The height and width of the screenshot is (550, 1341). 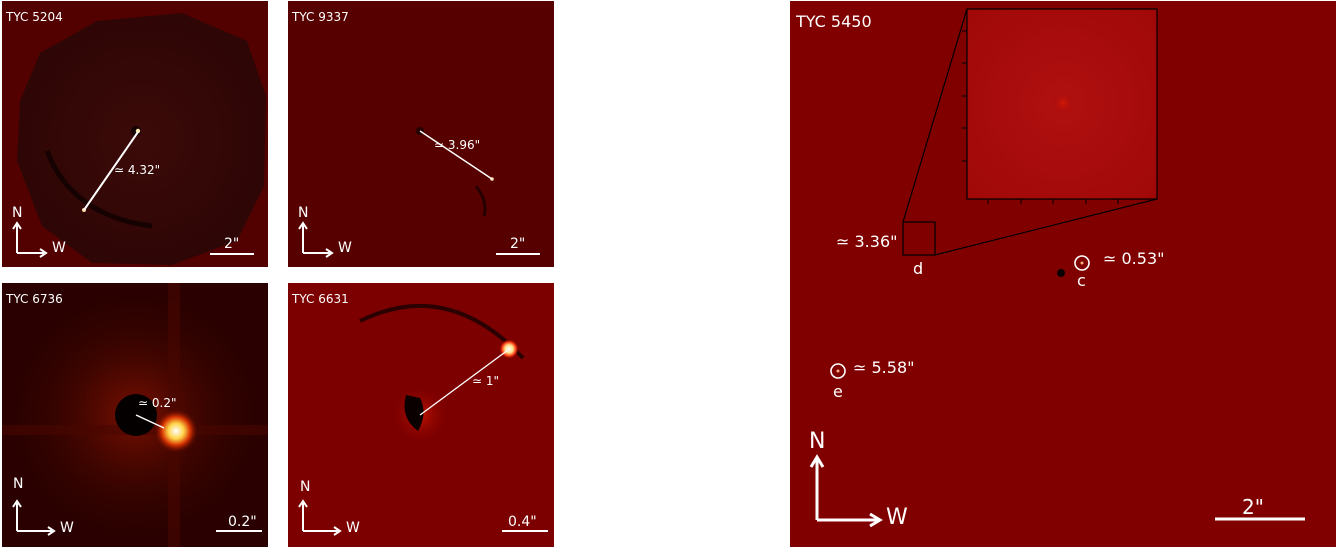 I want to click on source-e, so click(x=838, y=371).